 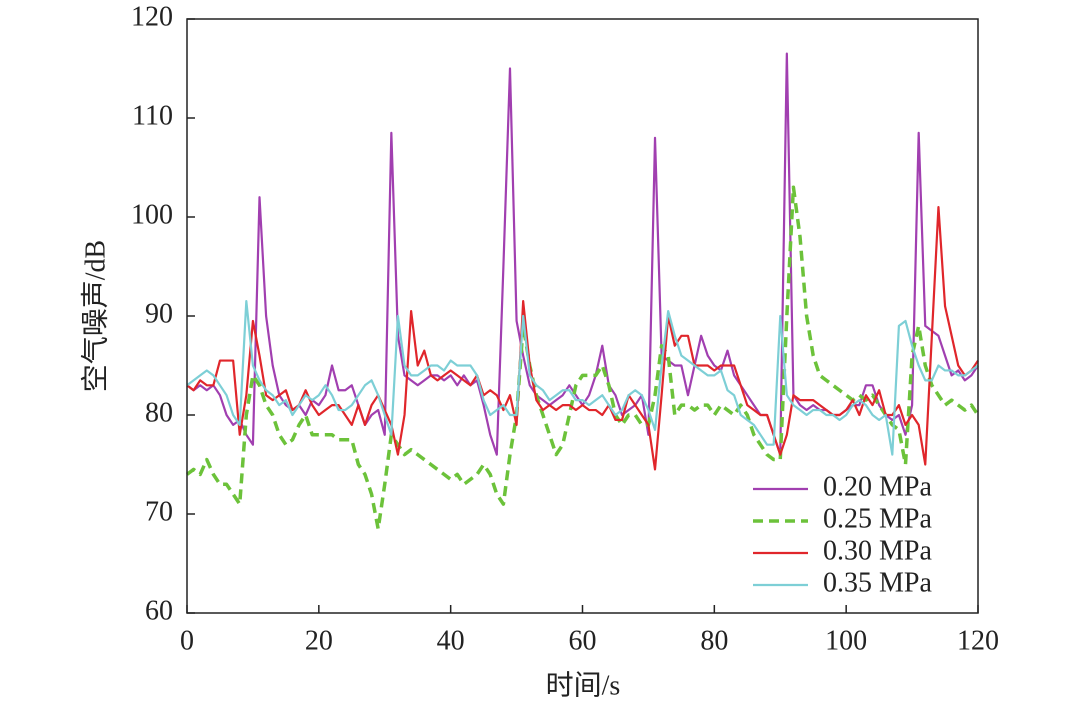 I want to click on x-tick-label: 80, so click(x=714, y=640).